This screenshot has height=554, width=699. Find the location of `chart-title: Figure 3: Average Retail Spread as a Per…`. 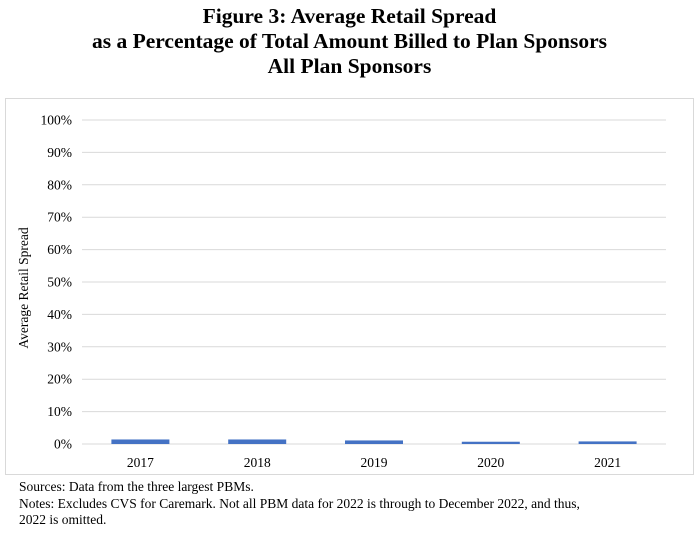

chart-title: Figure 3: Average Retail Spread as a Per… is located at coordinates (349, 41).